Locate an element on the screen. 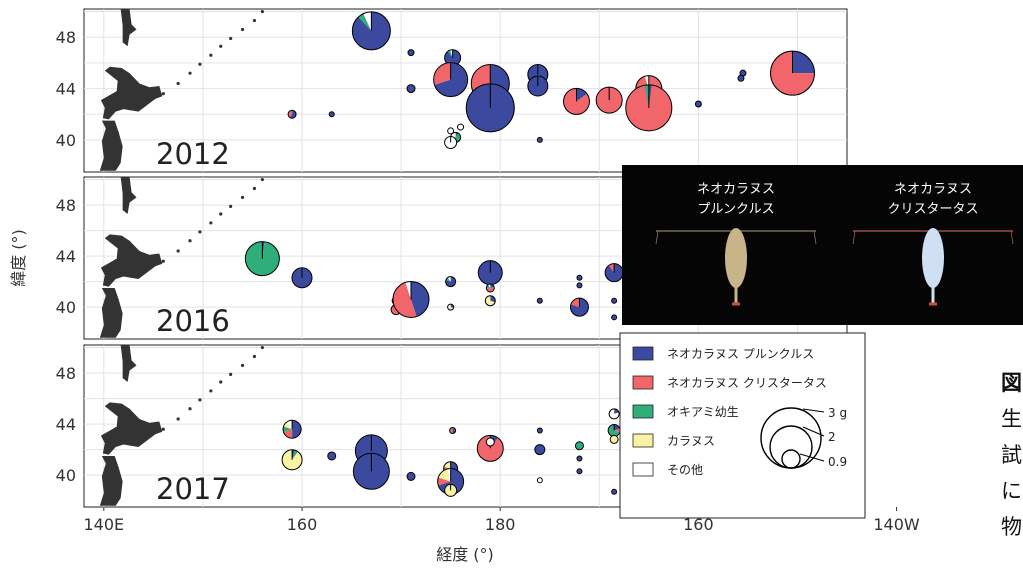 The height and width of the screenshot is (569, 1023). x-axis-title: 経度 (°) is located at coordinates (465, 554).